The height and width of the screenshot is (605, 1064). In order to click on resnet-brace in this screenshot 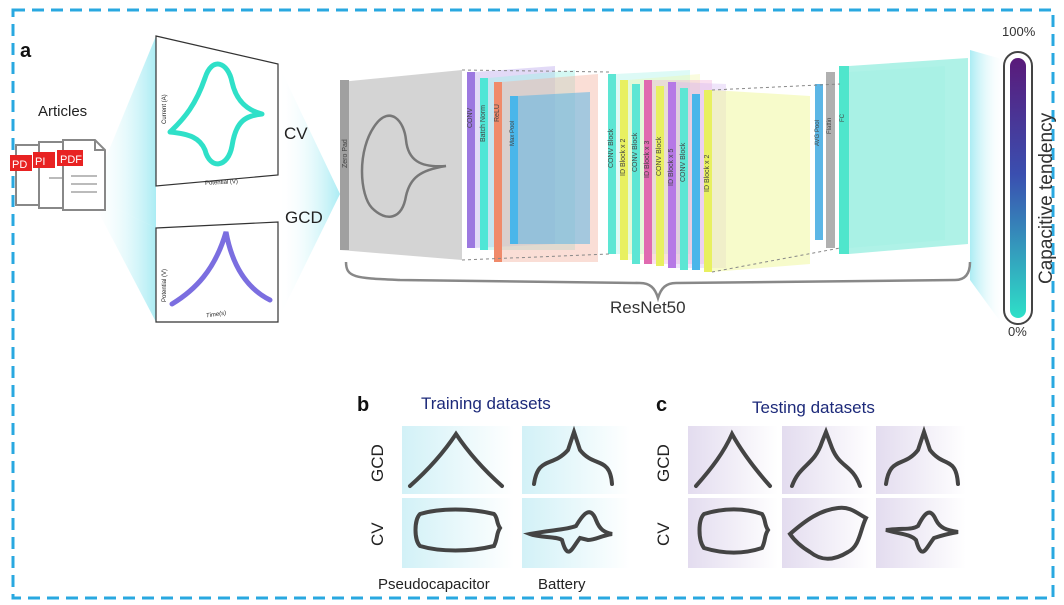, I will do `click(658, 282)`.